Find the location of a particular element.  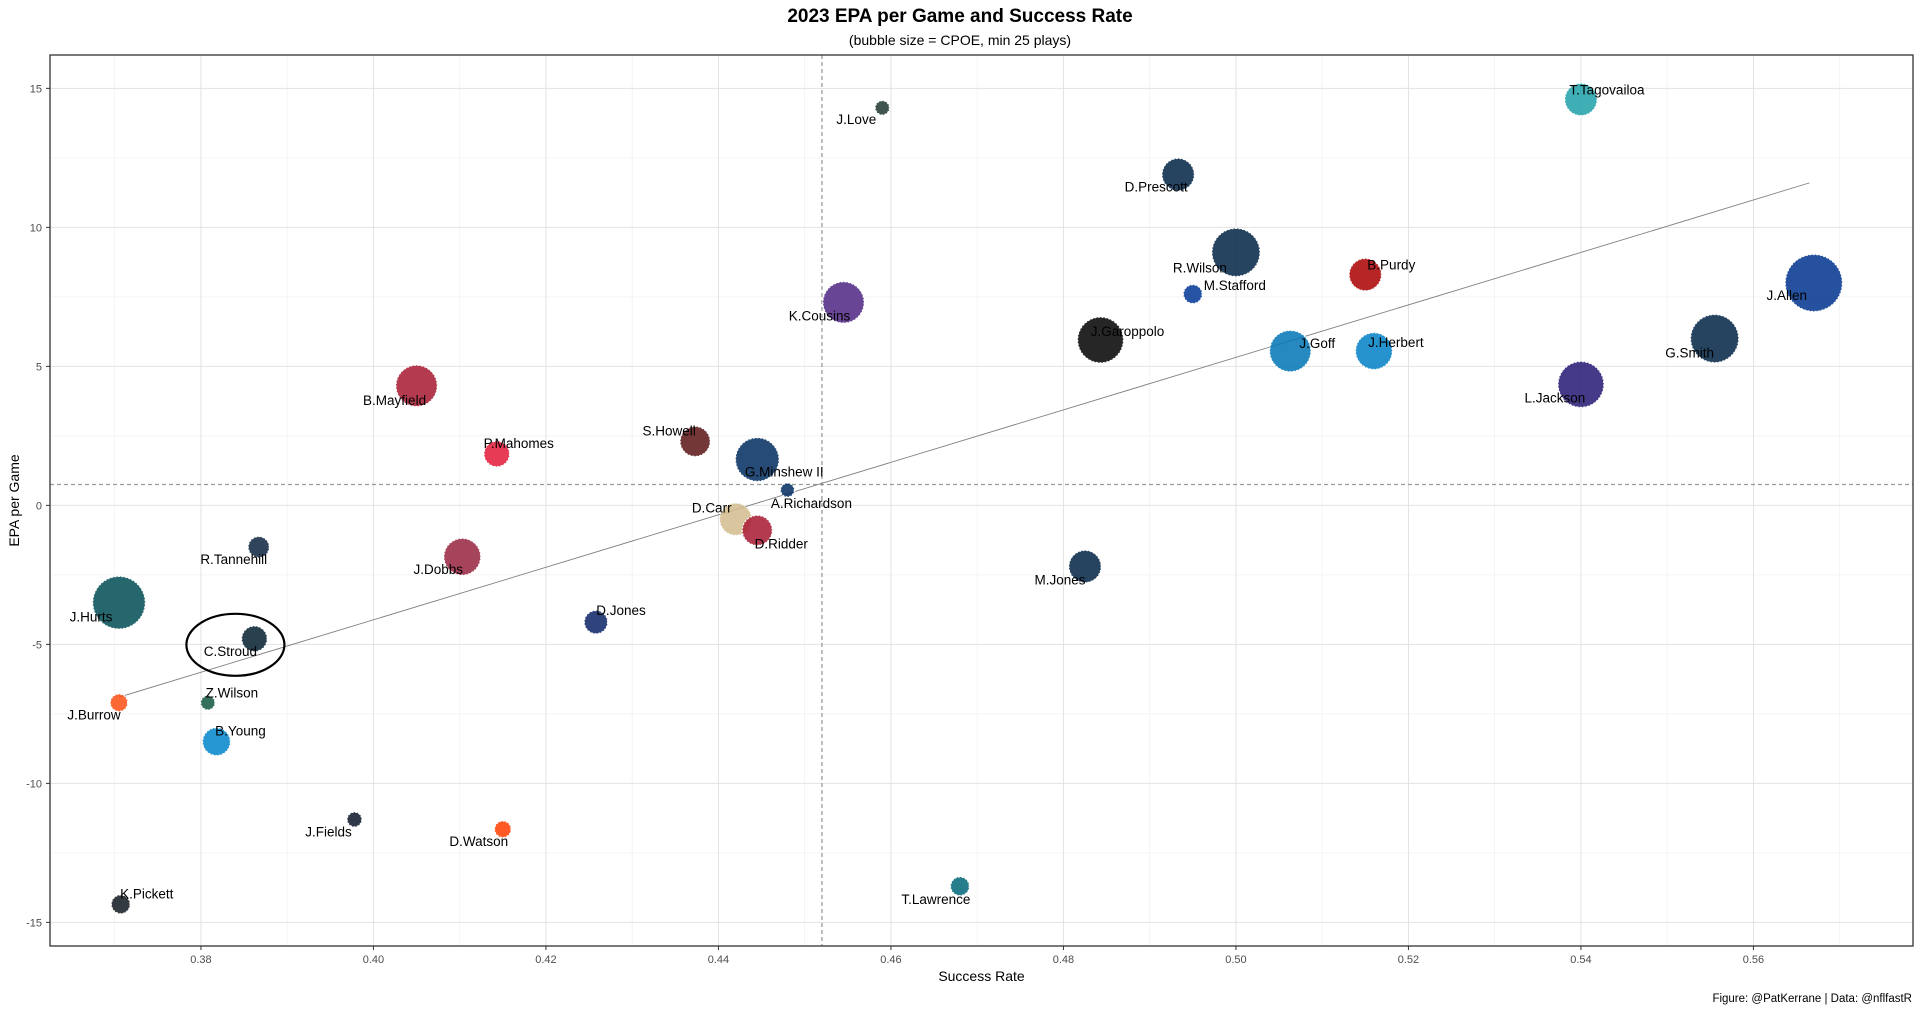

point-label-g-minshew-ii: G.Minshew II is located at coordinates (784, 471).